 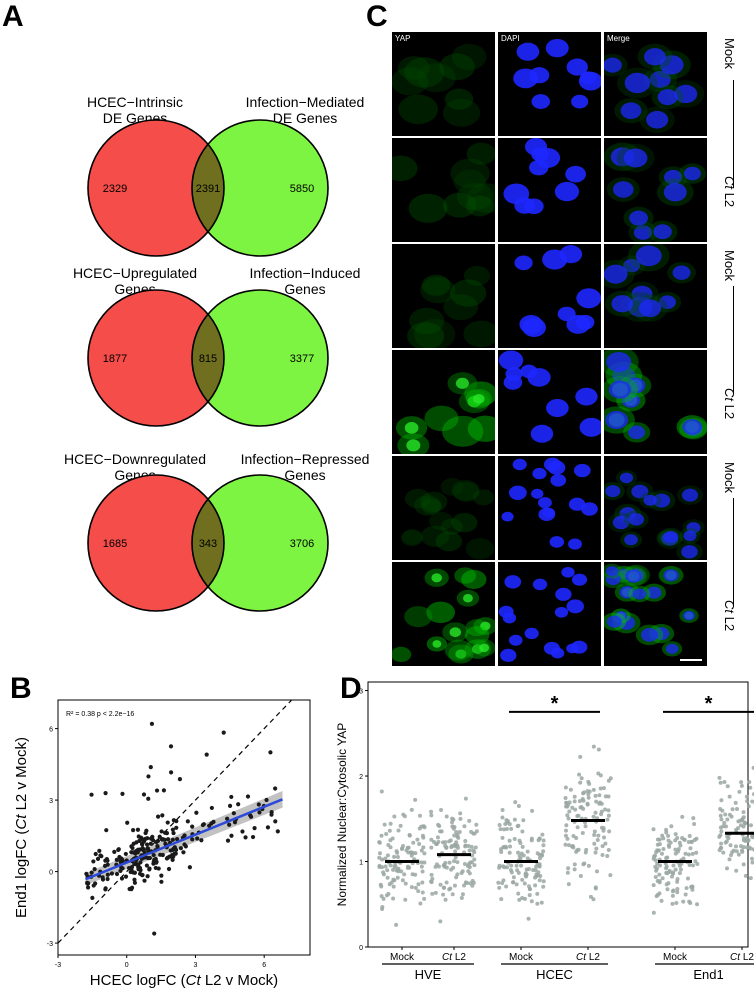 What do you see at coordinates (729, 54) in the screenshot?
I see `micrograph-row-label: Mock` at bounding box center [729, 54].